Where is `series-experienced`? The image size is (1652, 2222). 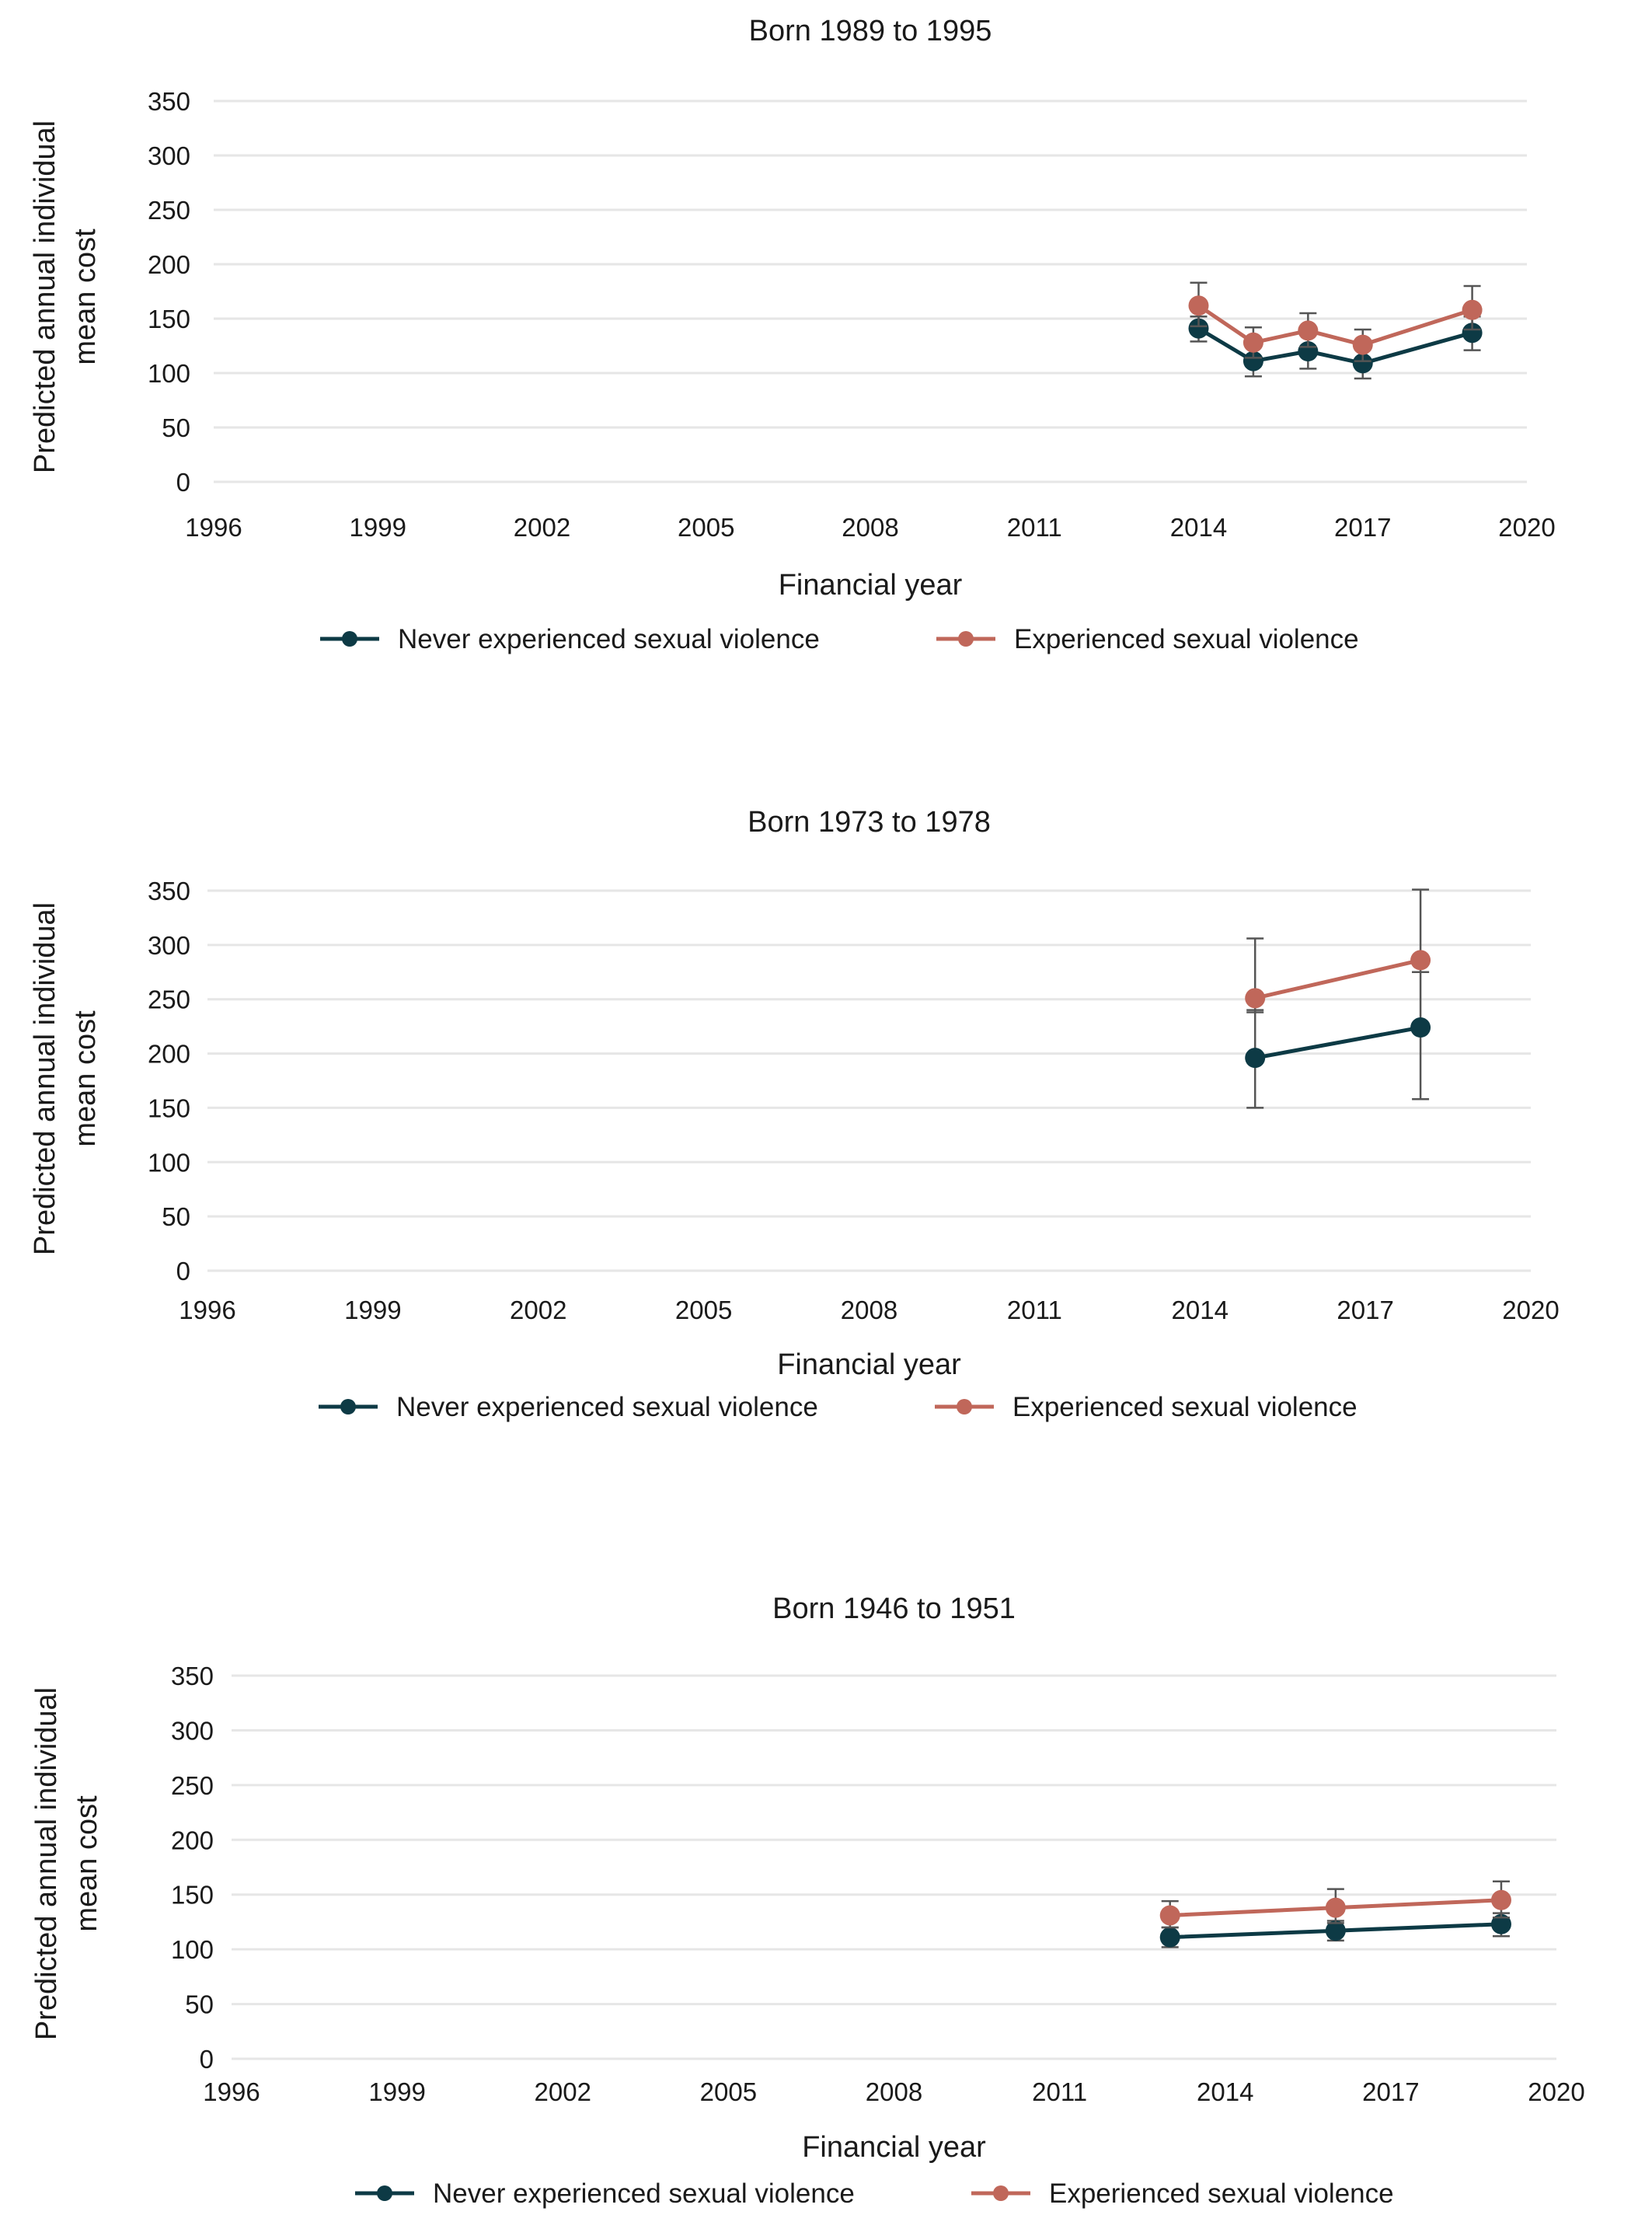
series-experienced is located at coordinates (1335, 1904).